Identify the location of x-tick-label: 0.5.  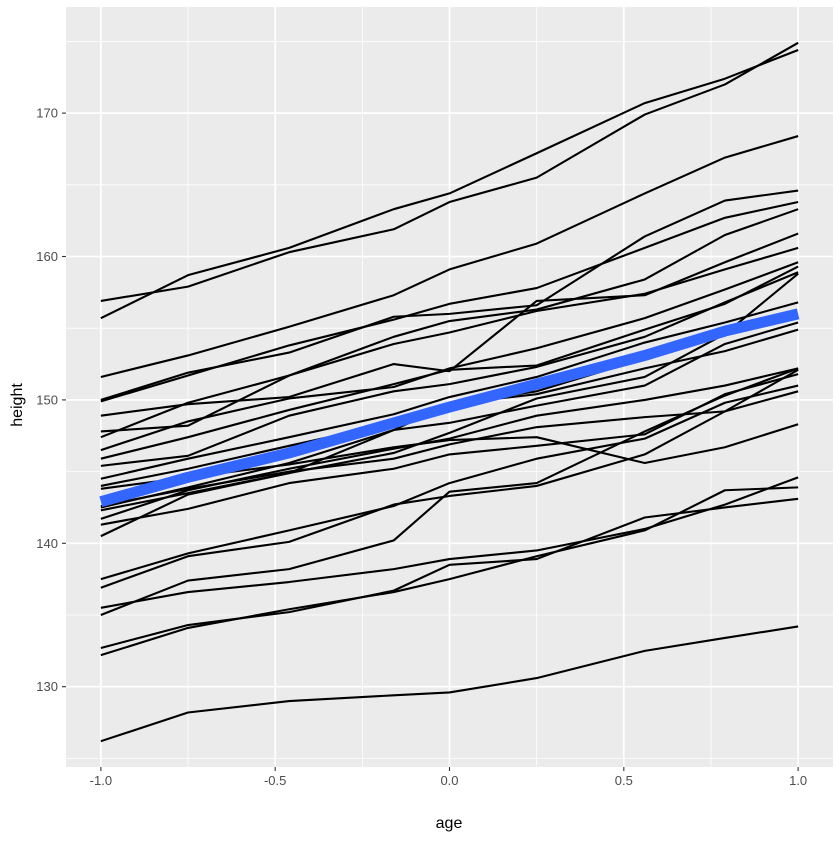
(624, 780).